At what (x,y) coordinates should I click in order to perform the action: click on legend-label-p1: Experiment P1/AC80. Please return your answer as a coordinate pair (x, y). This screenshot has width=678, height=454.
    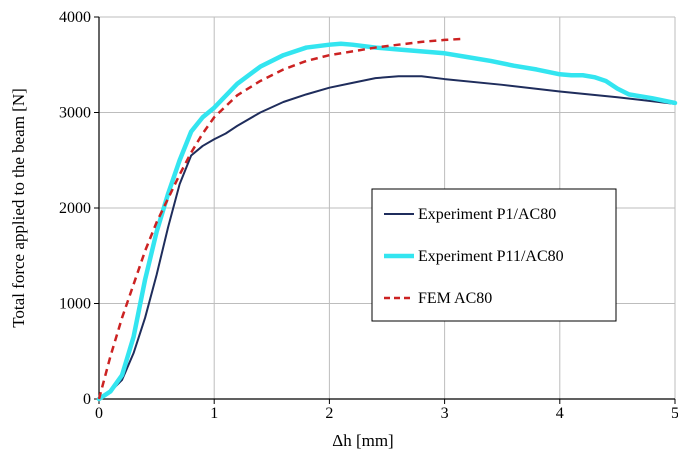
    Looking at the image, I should click on (487, 214).